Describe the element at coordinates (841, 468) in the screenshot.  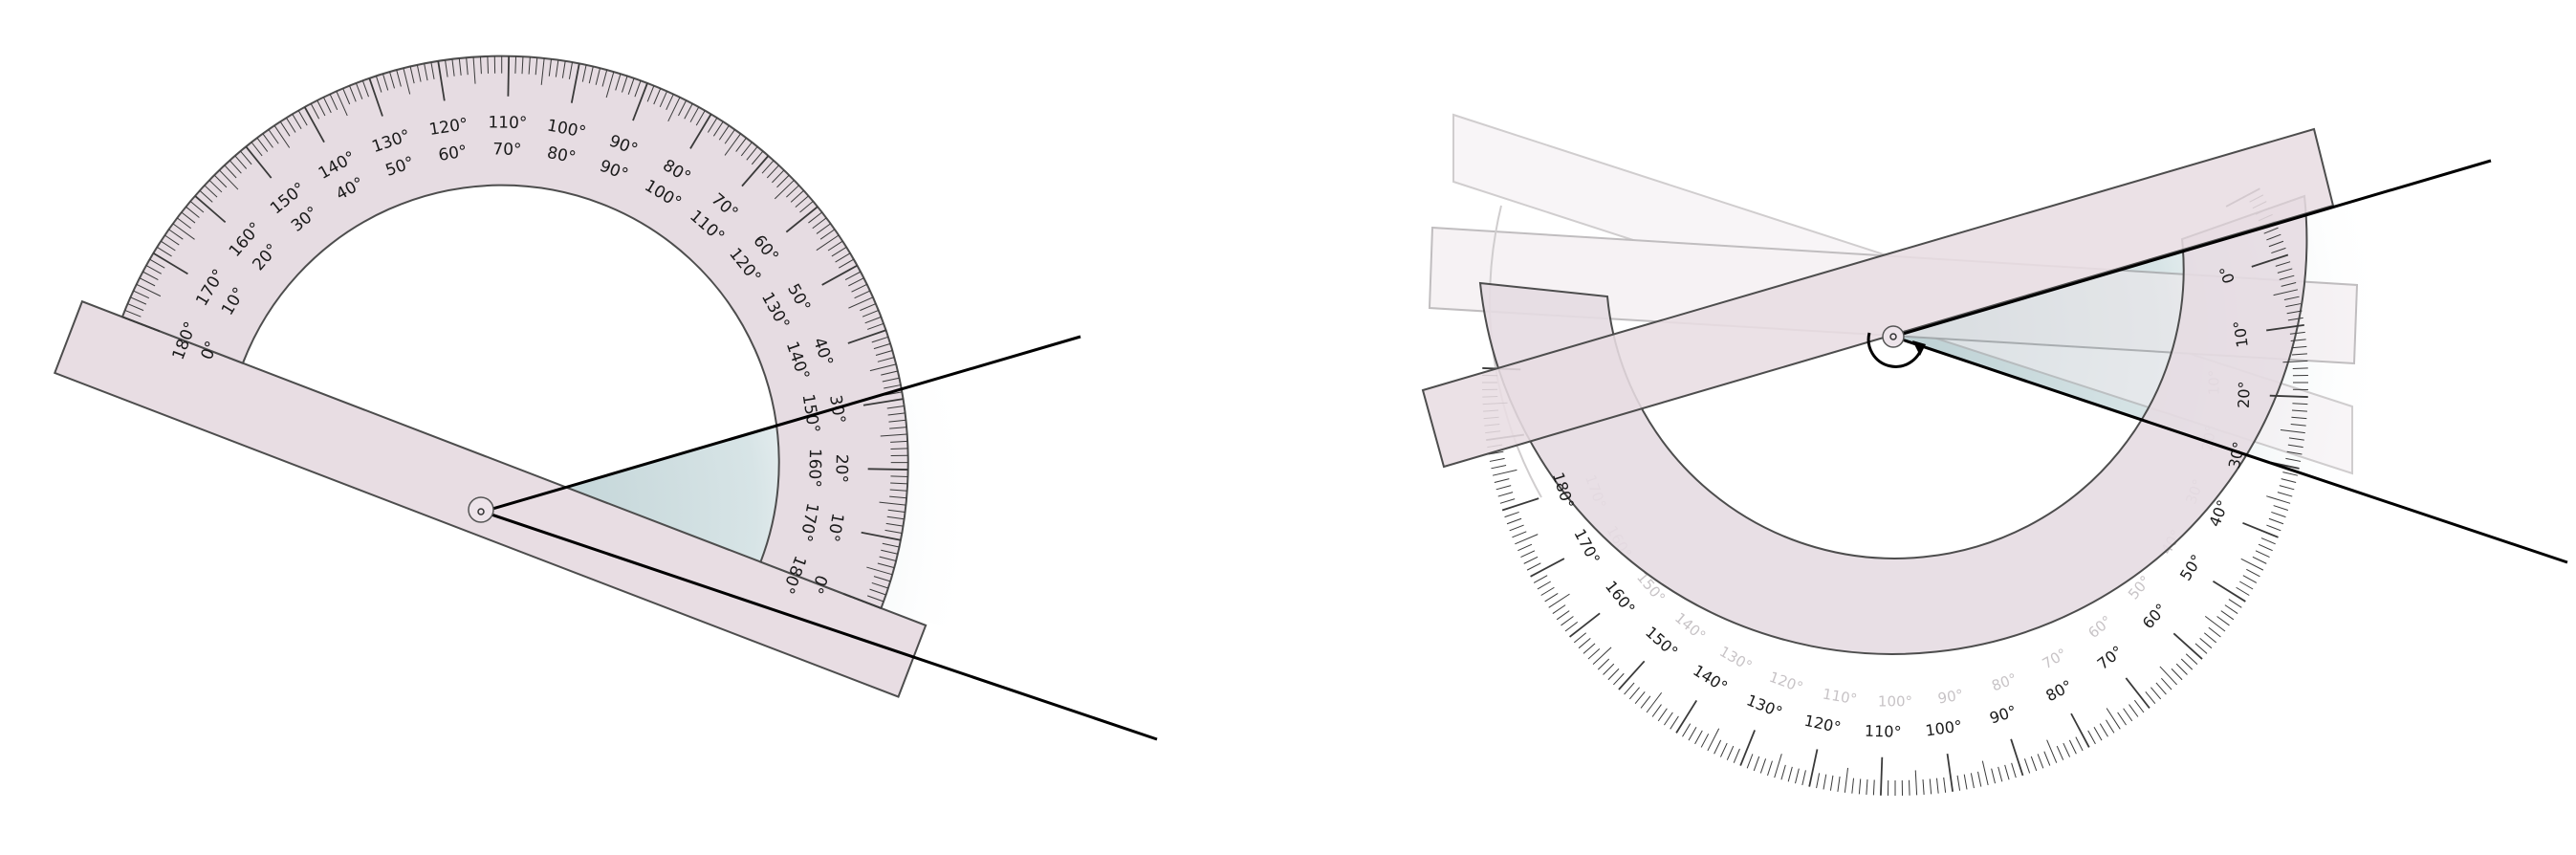
I see `left-outer-label: 20°` at that location.